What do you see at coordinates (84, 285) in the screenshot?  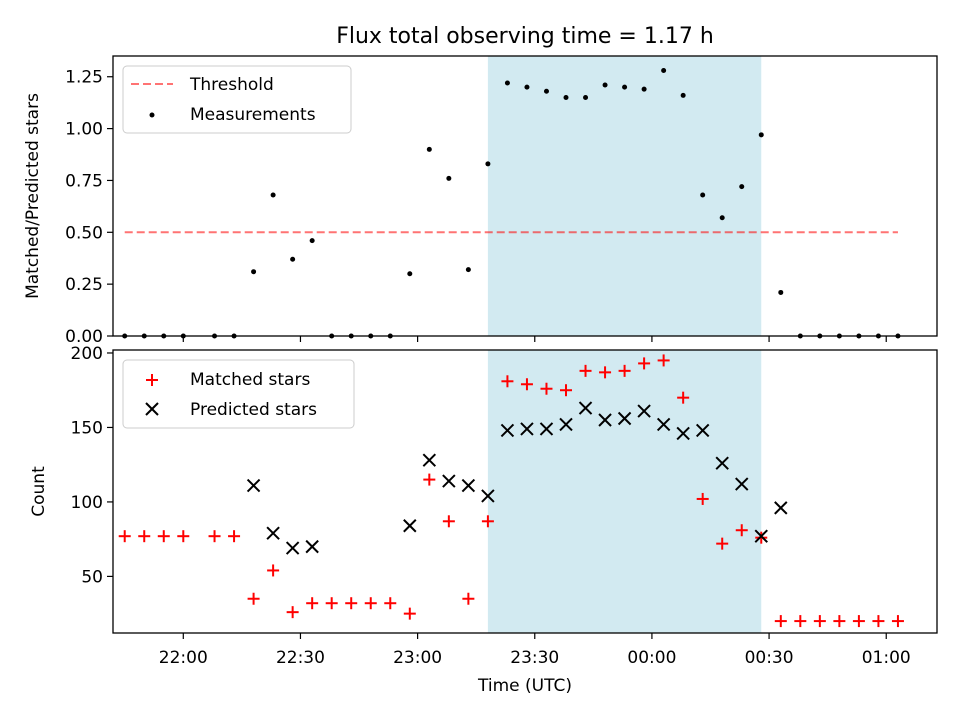 I see `top-y-tick-label: 0.25` at bounding box center [84, 285].